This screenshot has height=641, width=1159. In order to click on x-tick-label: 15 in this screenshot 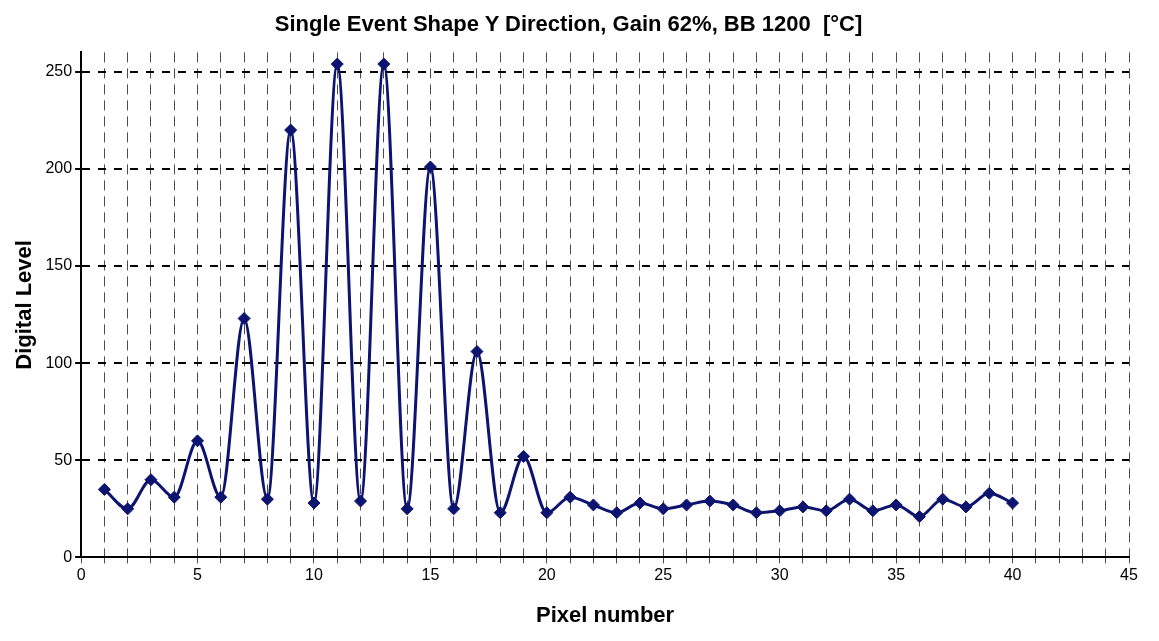, I will do `click(430, 575)`.